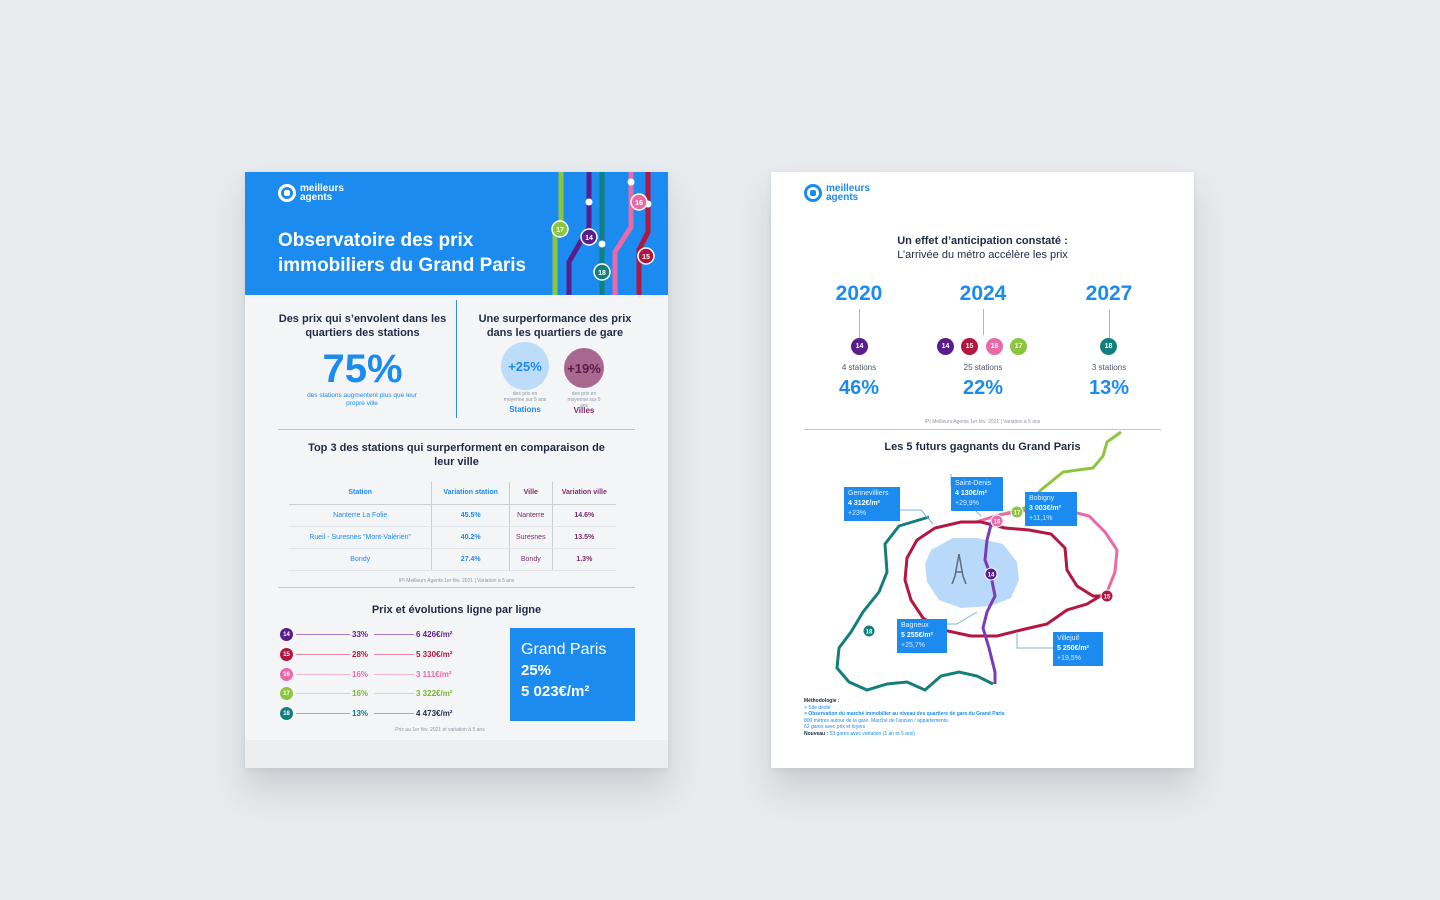 The height and width of the screenshot is (900, 1440). What do you see at coordinates (813, 193) in the screenshot?
I see `house-logo-icon` at bounding box center [813, 193].